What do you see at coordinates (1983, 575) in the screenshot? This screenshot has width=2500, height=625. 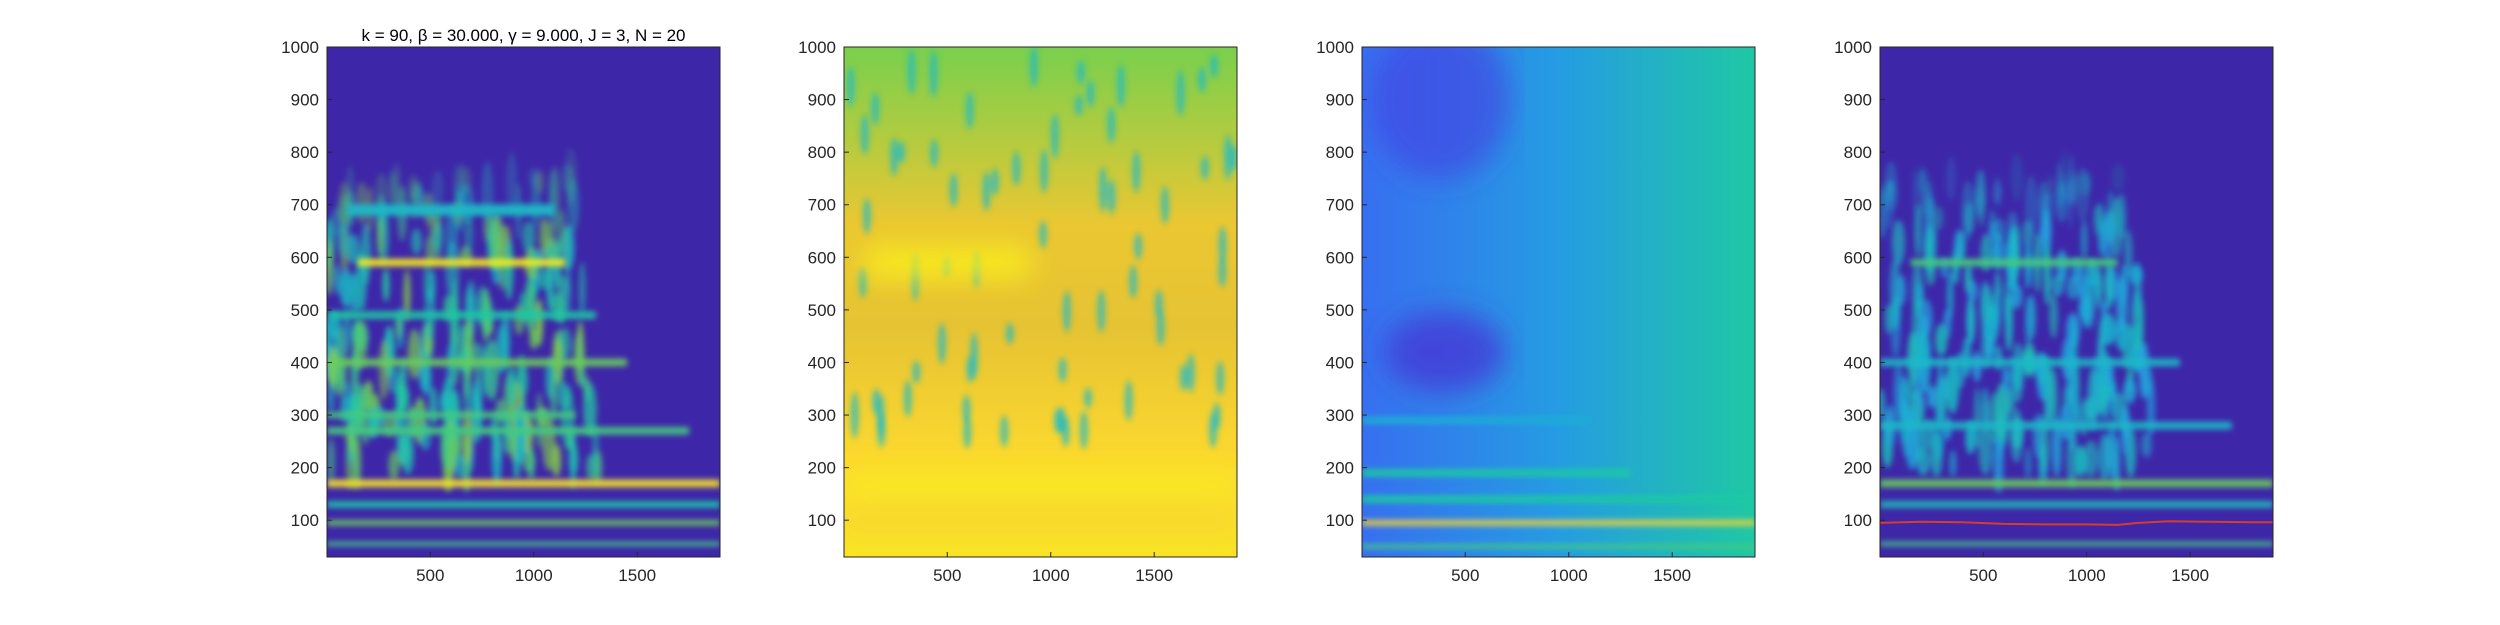 I see `x-tick-label: 500` at bounding box center [1983, 575].